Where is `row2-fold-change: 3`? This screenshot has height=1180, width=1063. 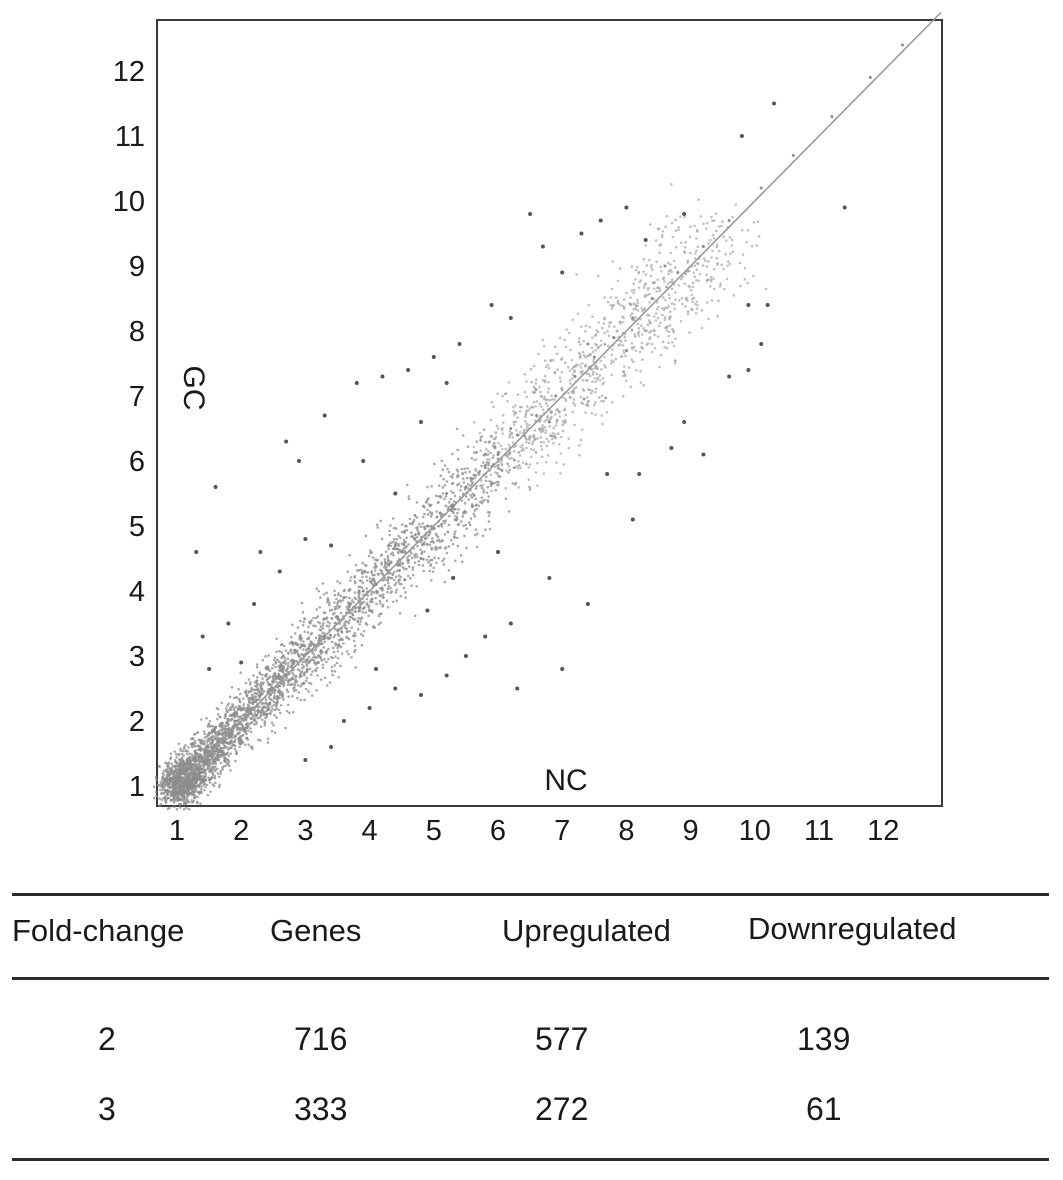 row2-fold-change: 3 is located at coordinates (107, 1109).